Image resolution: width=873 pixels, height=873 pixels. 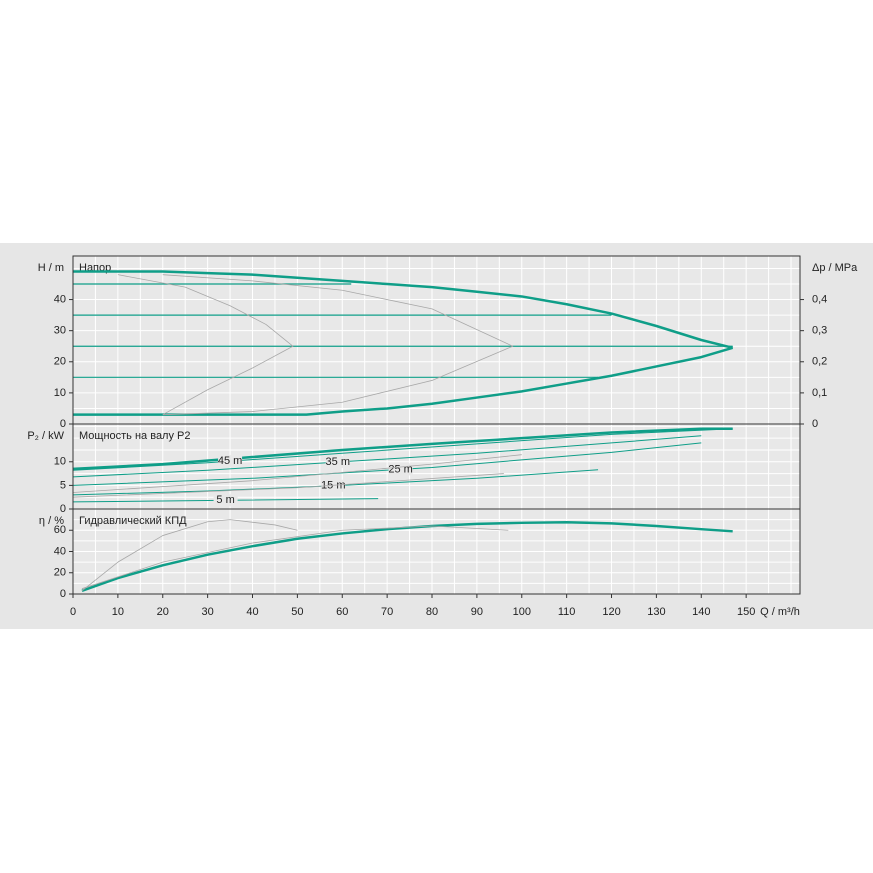 What do you see at coordinates (133, 521) in the screenshot?
I see `panel-title: Гидравлический КПД` at bounding box center [133, 521].